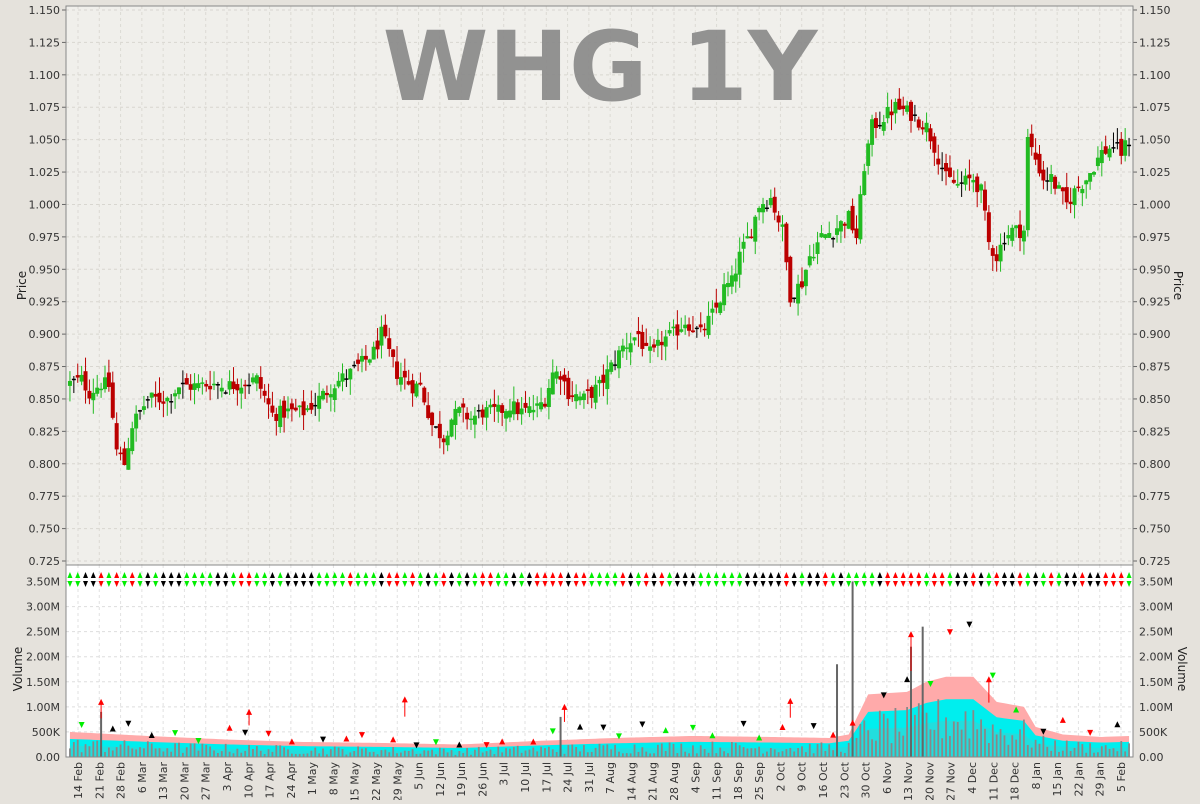 The image size is (1200, 804). I want to click on date-label: 10 Apr, so click(248, 780).